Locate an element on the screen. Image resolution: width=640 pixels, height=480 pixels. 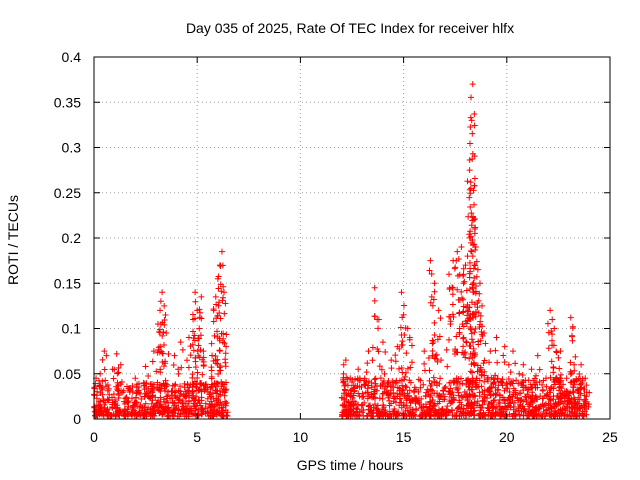
y-tick-label: 0.4 is located at coordinates (72, 57).